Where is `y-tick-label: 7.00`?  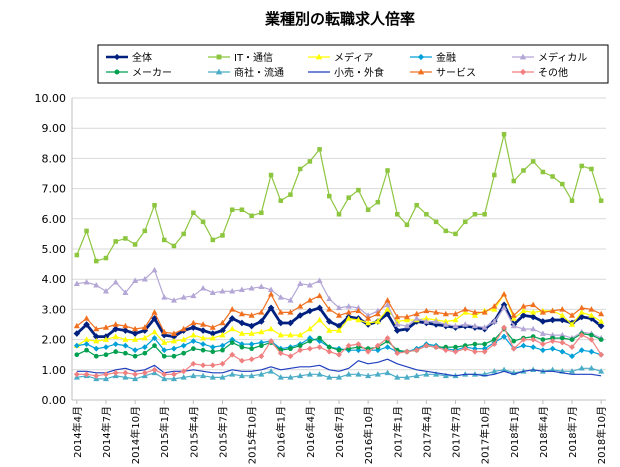 y-tick-label: 7.00 is located at coordinates (54, 189).